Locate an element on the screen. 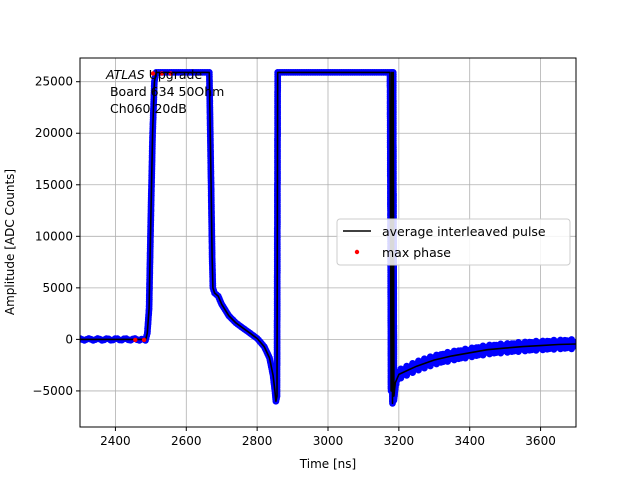  x-tick-label: 2800 is located at coordinates (257, 441).